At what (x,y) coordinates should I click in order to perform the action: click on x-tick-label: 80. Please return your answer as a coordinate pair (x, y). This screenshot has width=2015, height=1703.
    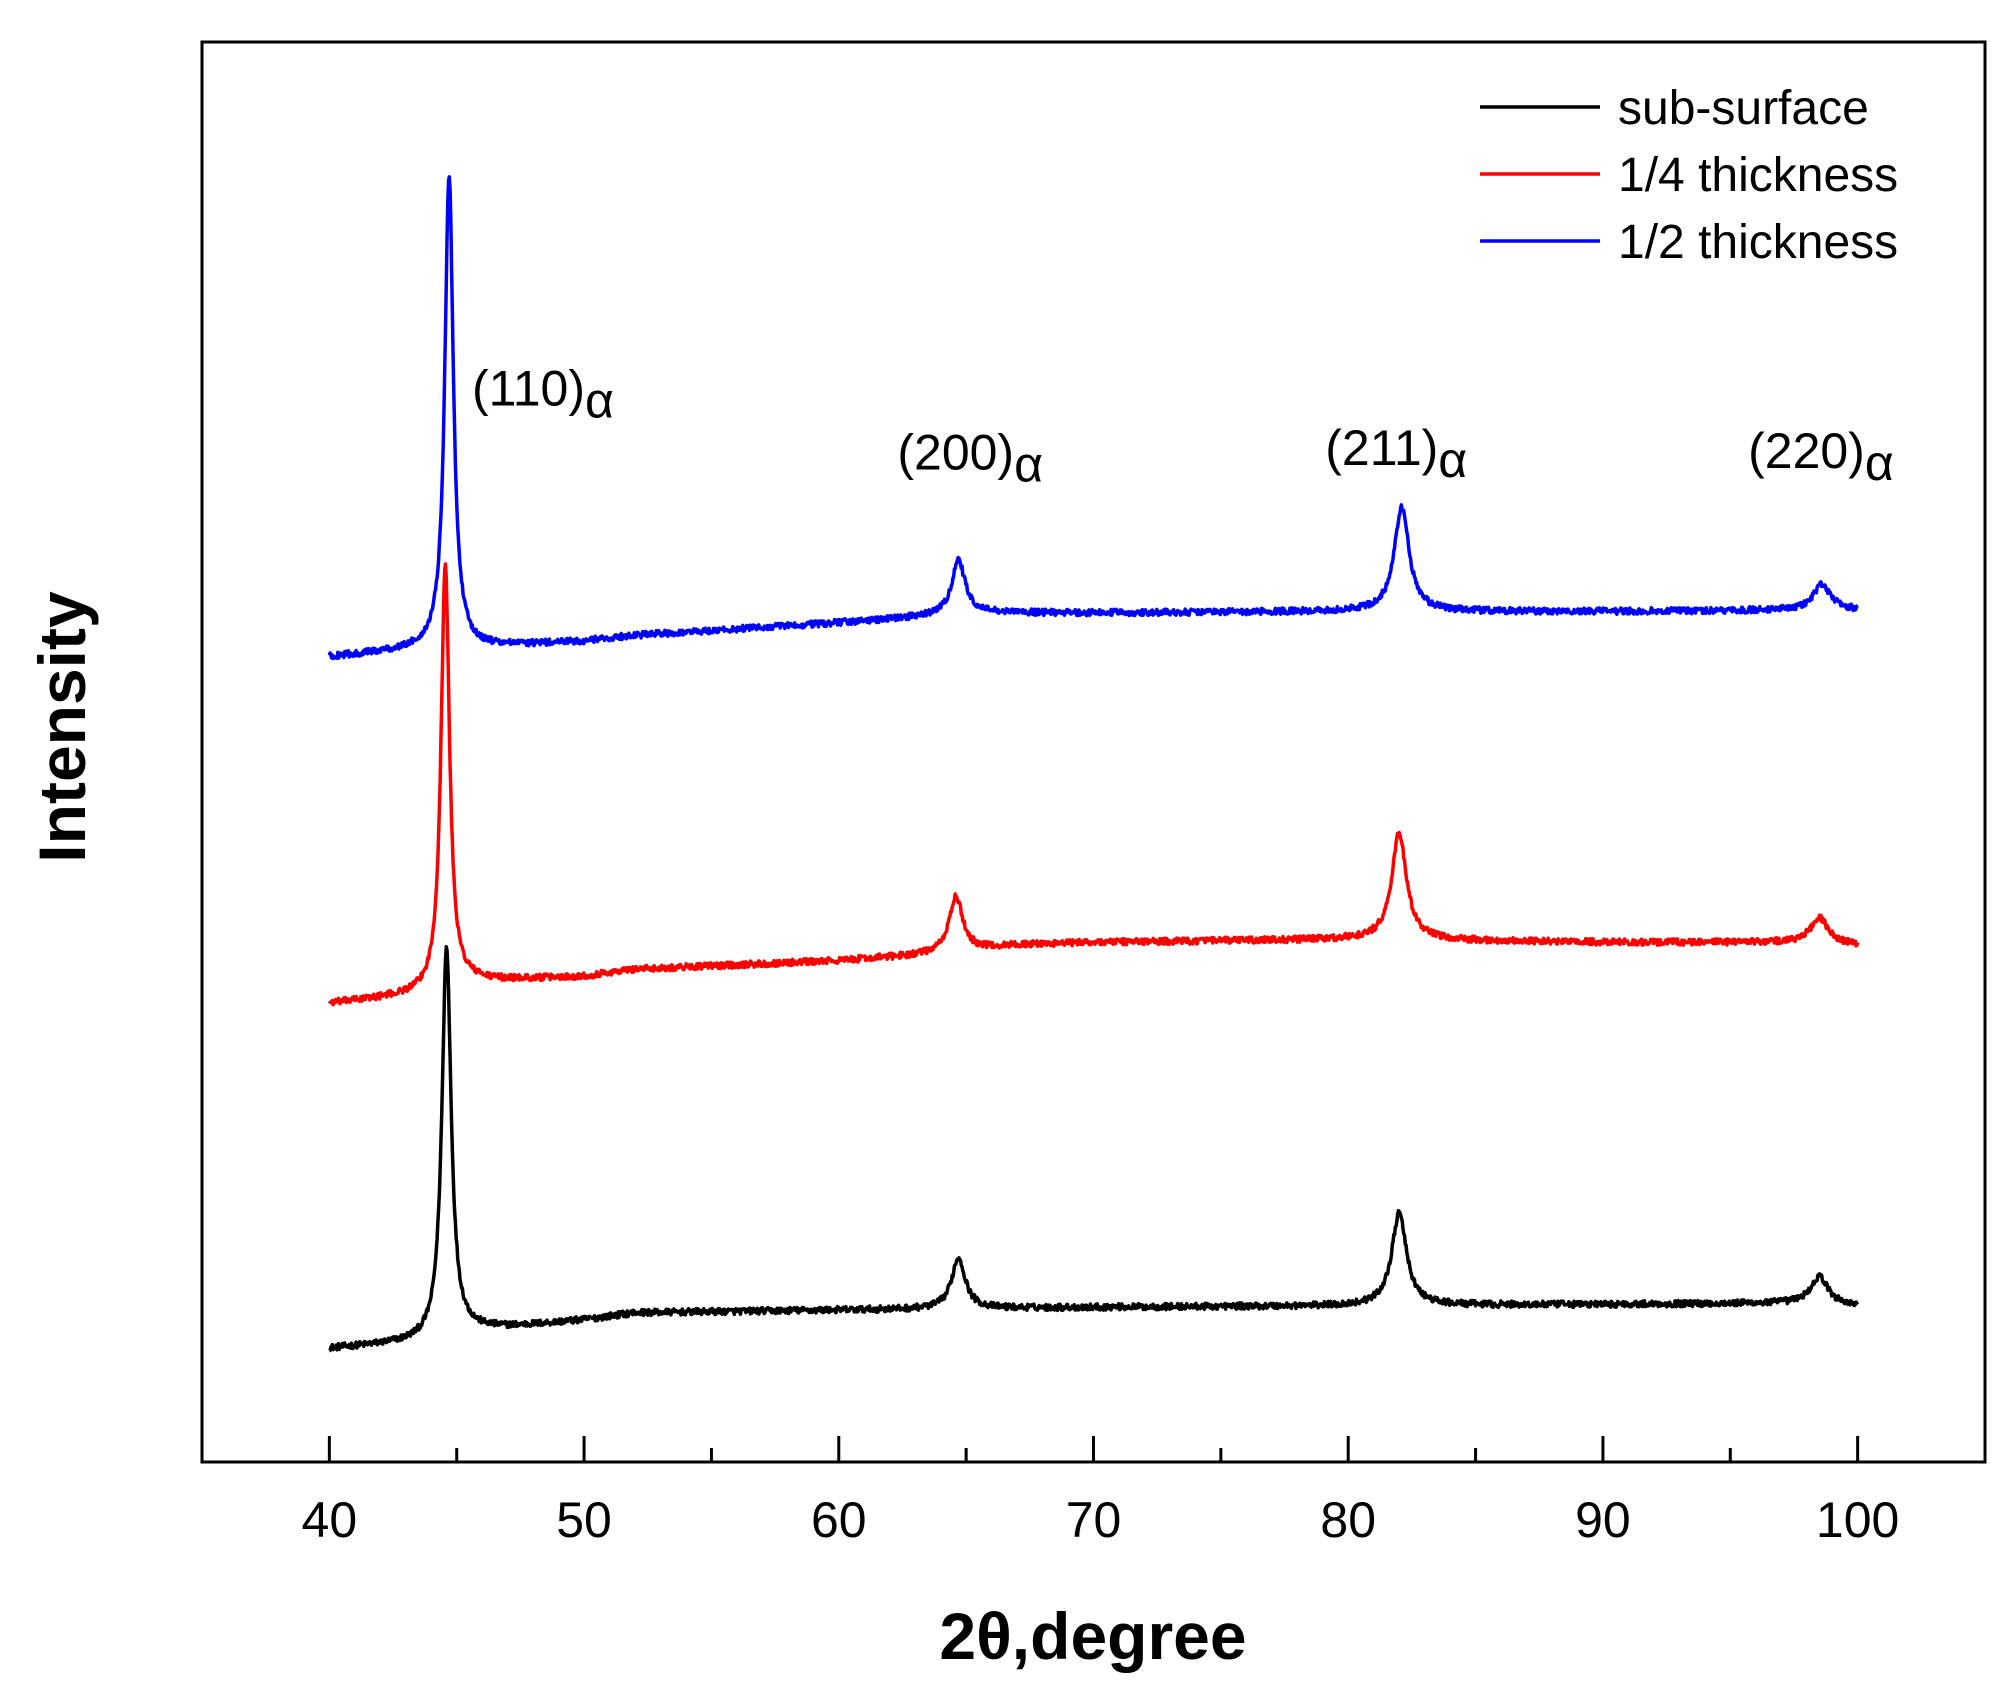
    Looking at the image, I should click on (1348, 1520).